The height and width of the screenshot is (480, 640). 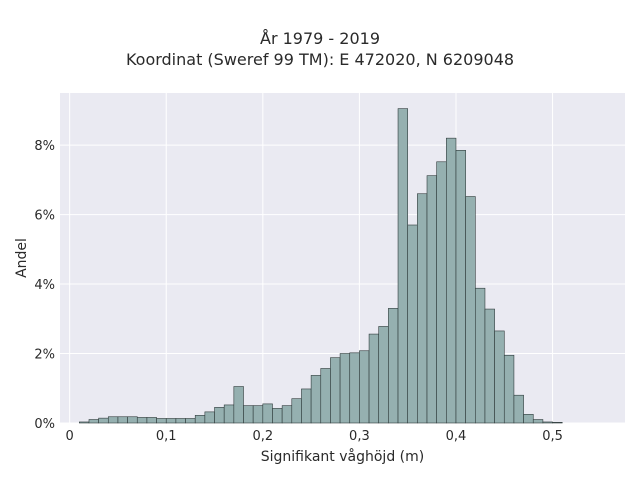 What do you see at coordinates (262, 436) in the screenshot?
I see `x-tick-label: 0,2` at bounding box center [262, 436].